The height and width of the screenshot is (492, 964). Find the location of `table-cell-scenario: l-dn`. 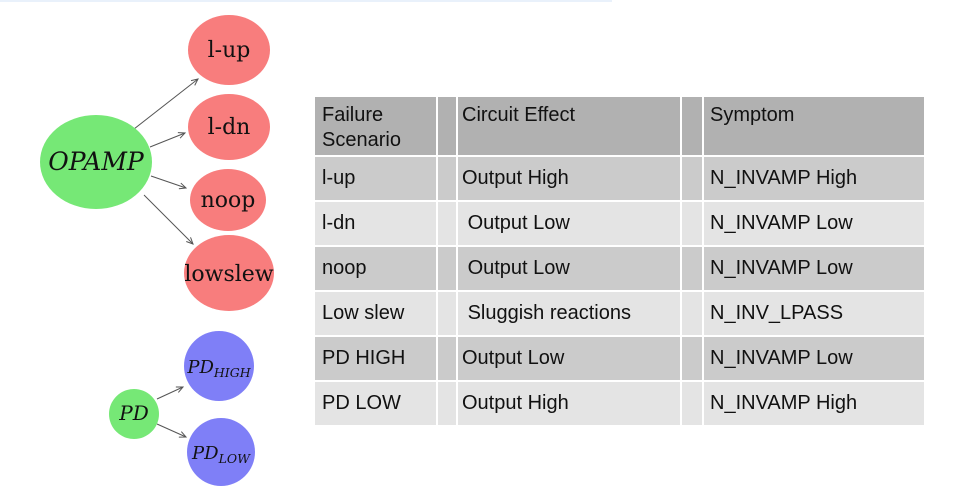

table-cell-scenario: l-dn is located at coordinates (375, 223).